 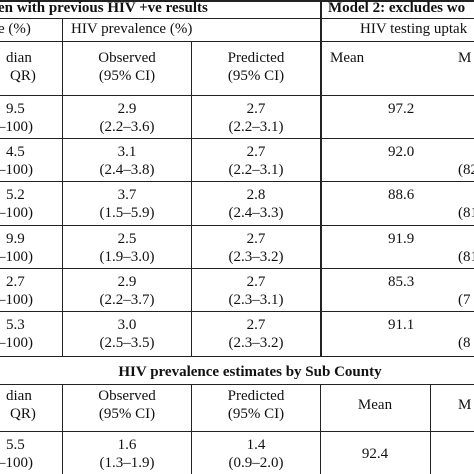 I want to click on header-rule, so click(x=237, y=95).